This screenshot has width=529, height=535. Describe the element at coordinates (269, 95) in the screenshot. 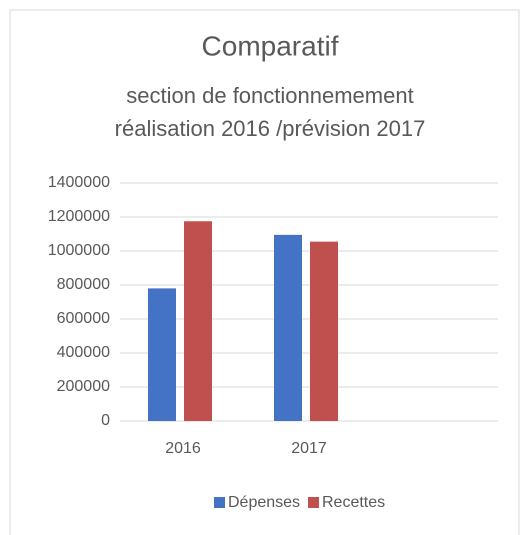

I see `chart-subtitle: section de fonctionnemement` at that location.